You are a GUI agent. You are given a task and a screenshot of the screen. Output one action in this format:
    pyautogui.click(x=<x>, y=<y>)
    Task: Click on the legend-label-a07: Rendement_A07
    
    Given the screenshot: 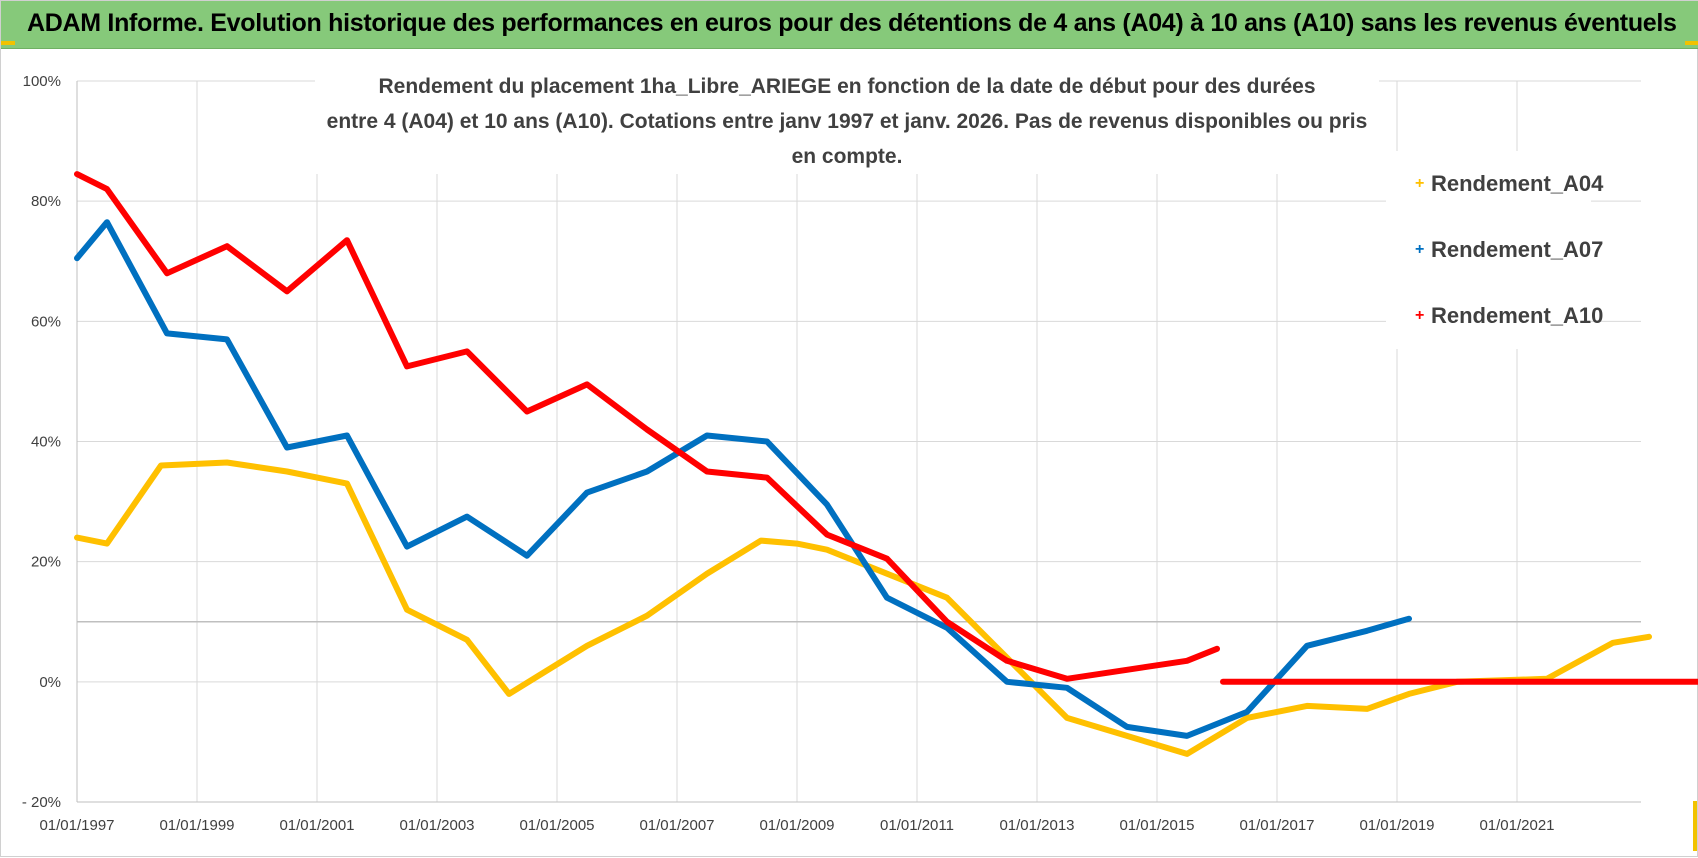 What is the action you would take?
    pyautogui.click(x=1517, y=249)
    